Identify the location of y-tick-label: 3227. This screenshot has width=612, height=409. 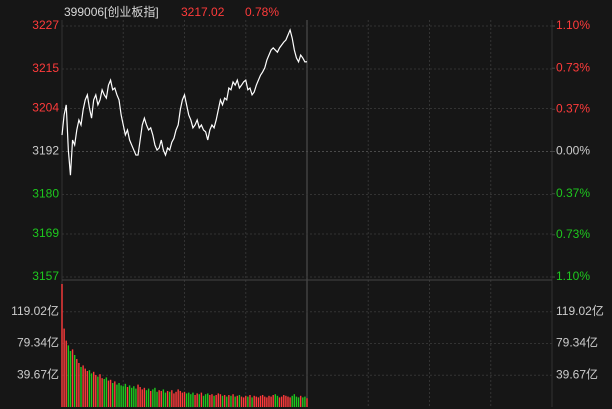
(45, 25).